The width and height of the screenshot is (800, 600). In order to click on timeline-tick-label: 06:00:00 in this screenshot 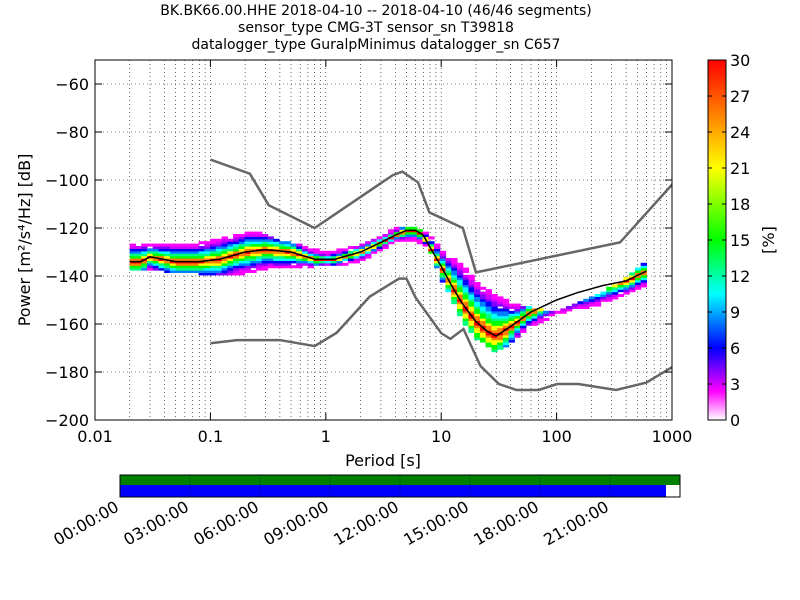, I will do `click(226, 523)`.